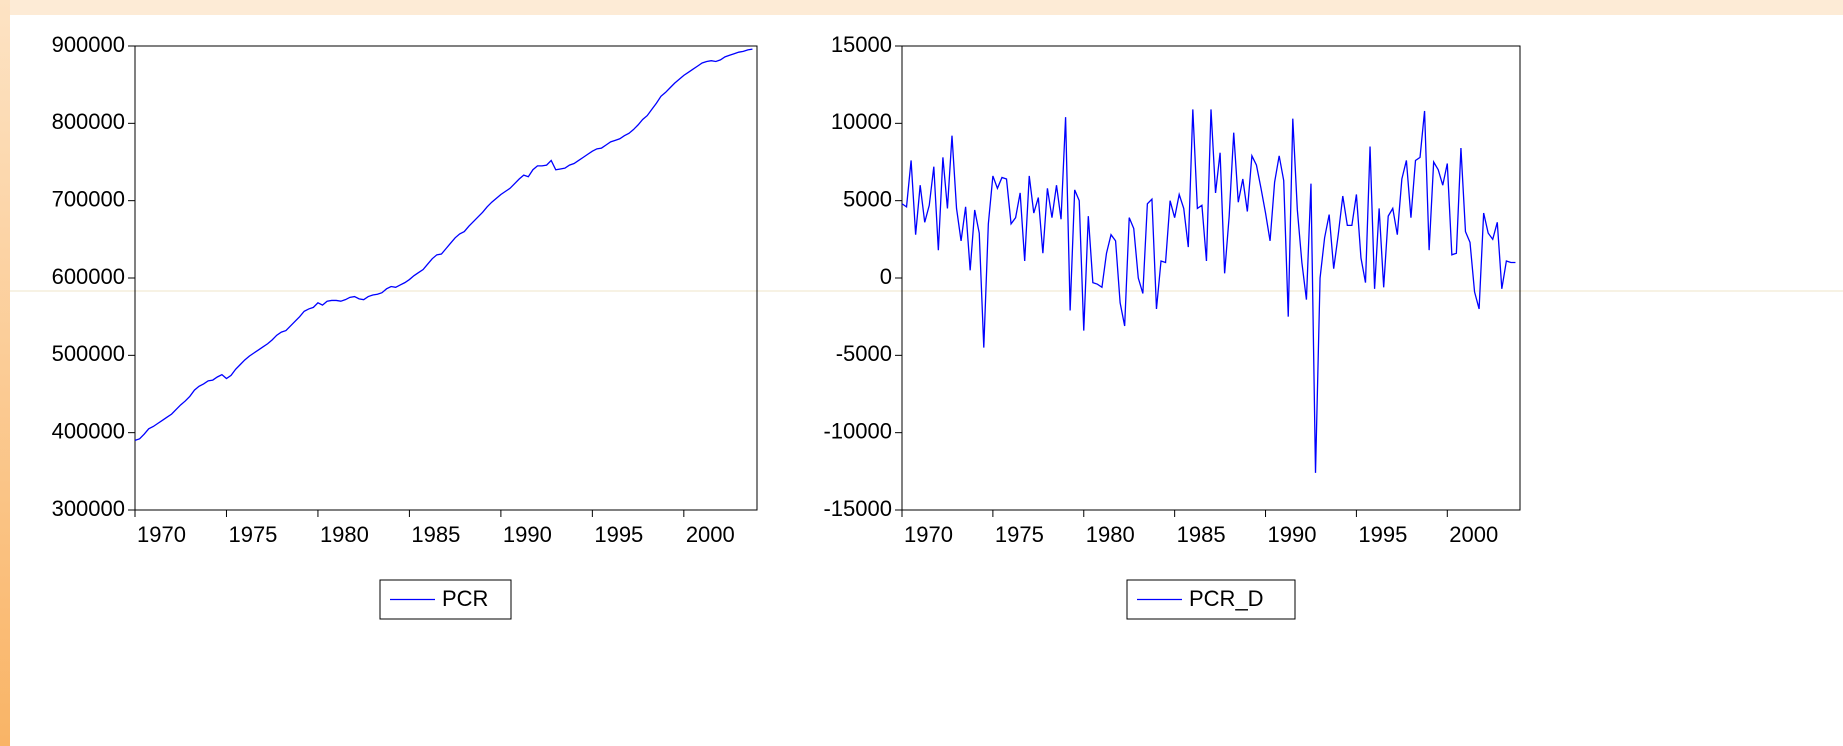 Image resolution: width=1843 pixels, height=746 pixels. Describe the element at coordinates (88, 121) in the screenshot. I see `y-tick-label: 800000` at that location.